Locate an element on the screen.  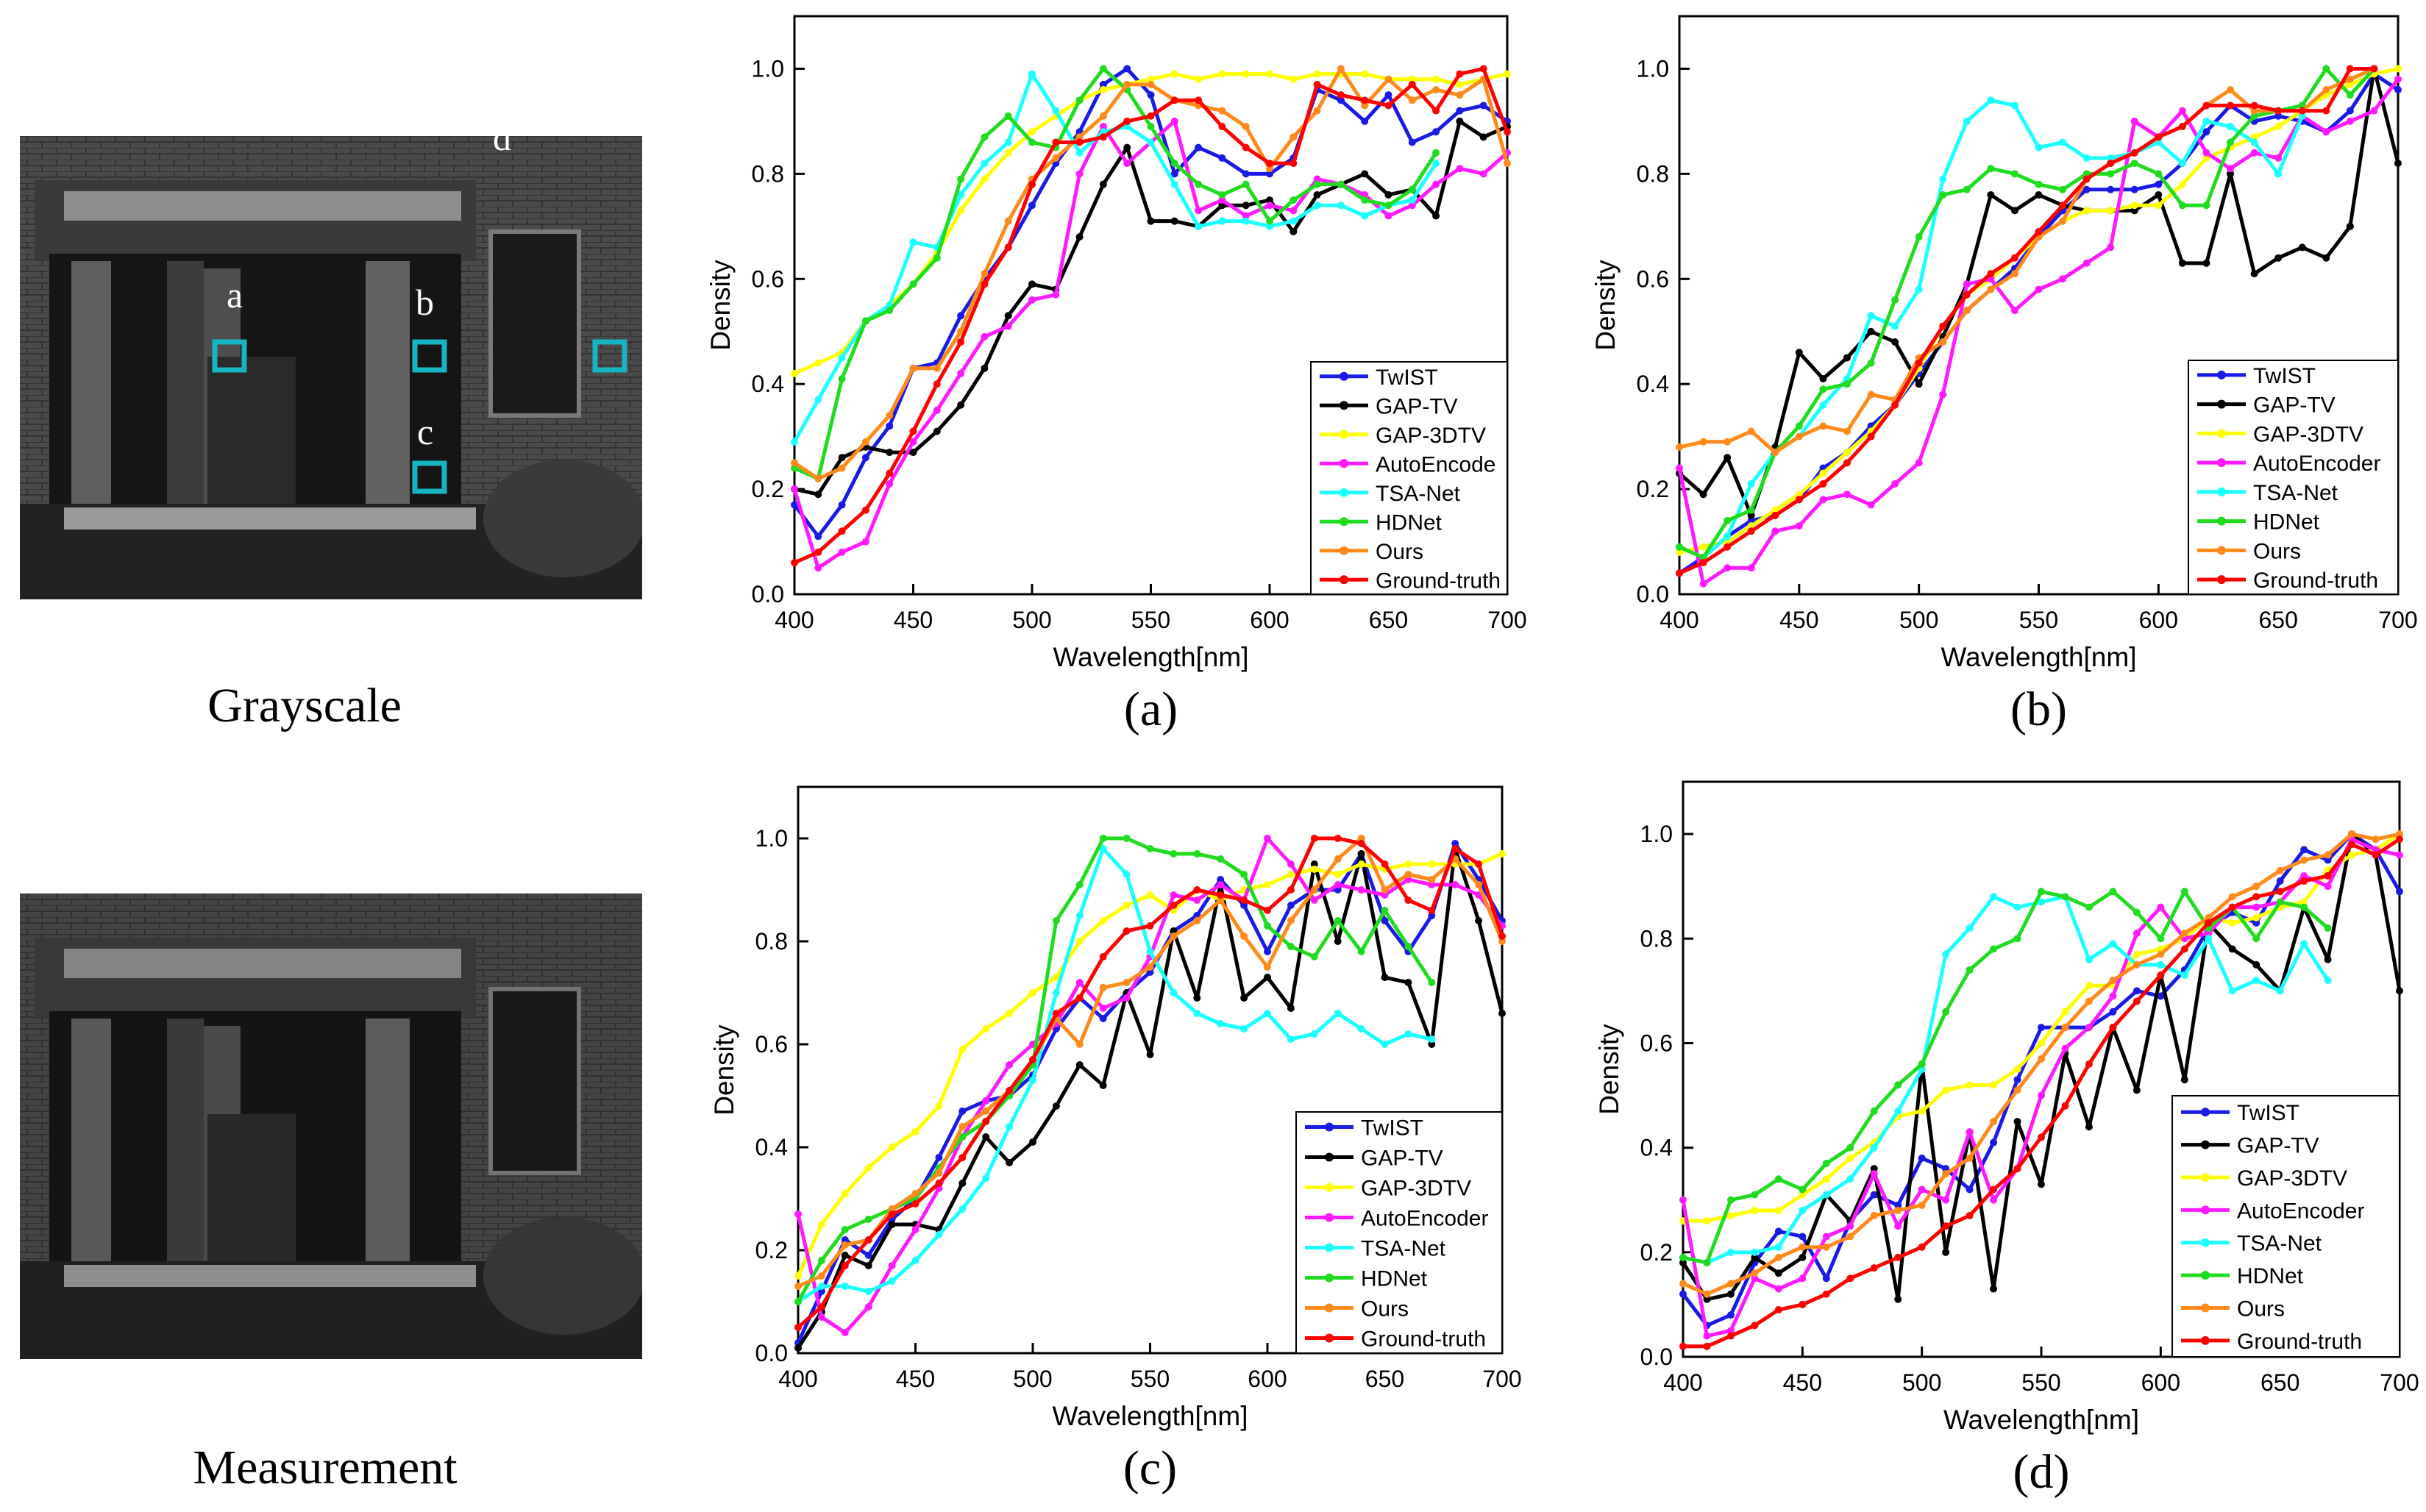
grayscale-image is located at coordinates (331, 368).